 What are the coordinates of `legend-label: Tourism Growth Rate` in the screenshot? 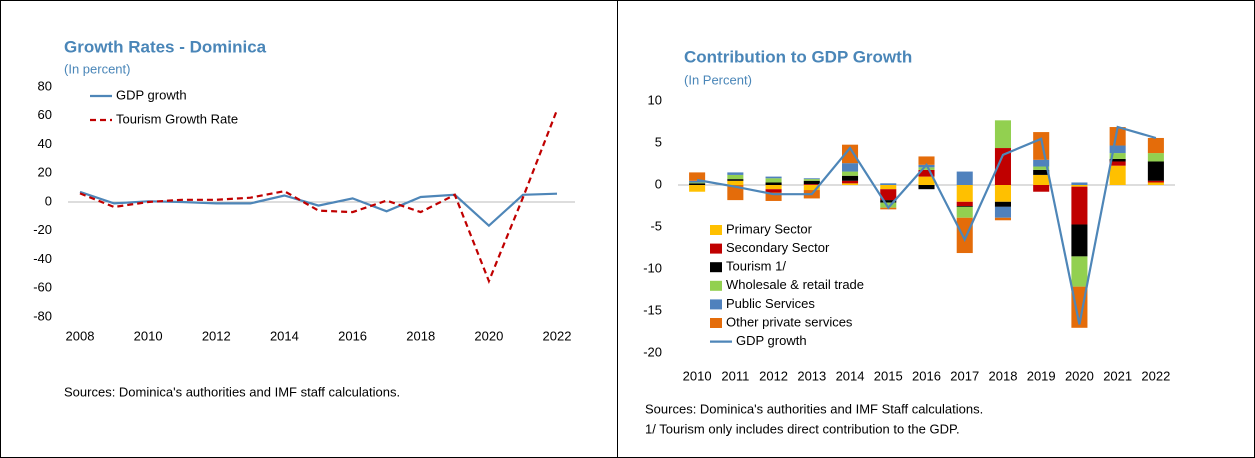 It's located at (177, 118).